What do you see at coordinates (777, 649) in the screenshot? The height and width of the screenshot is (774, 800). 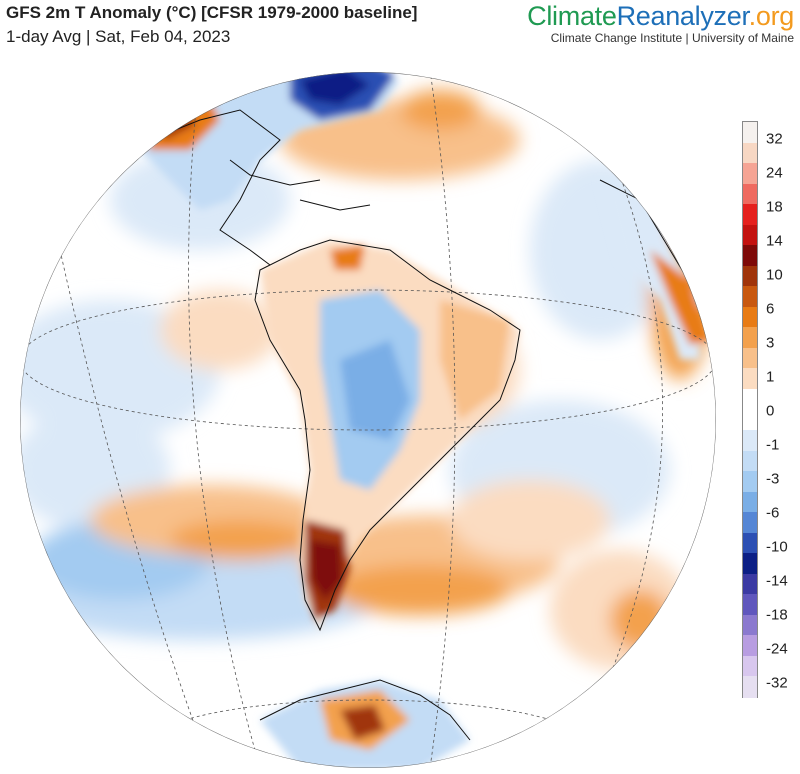 I see `colorbar-label: -24` at bounding box center [777, 649].